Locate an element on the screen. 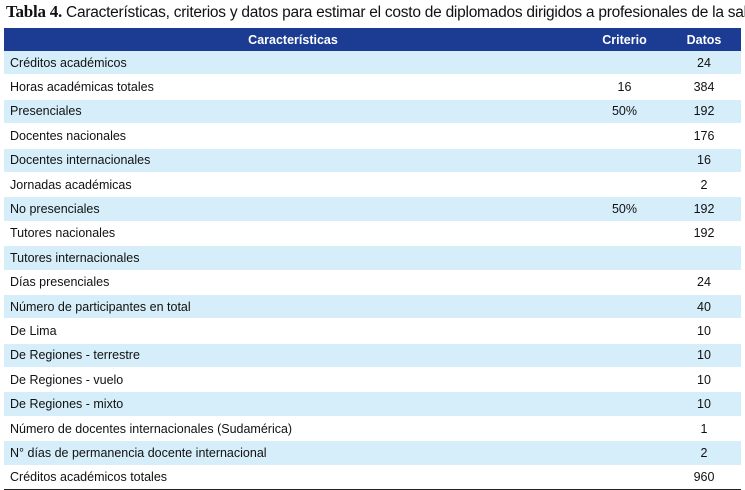 The image size is (745, 490). table-row: Número de participantes en total 40 is located at coordinates (372, 307).